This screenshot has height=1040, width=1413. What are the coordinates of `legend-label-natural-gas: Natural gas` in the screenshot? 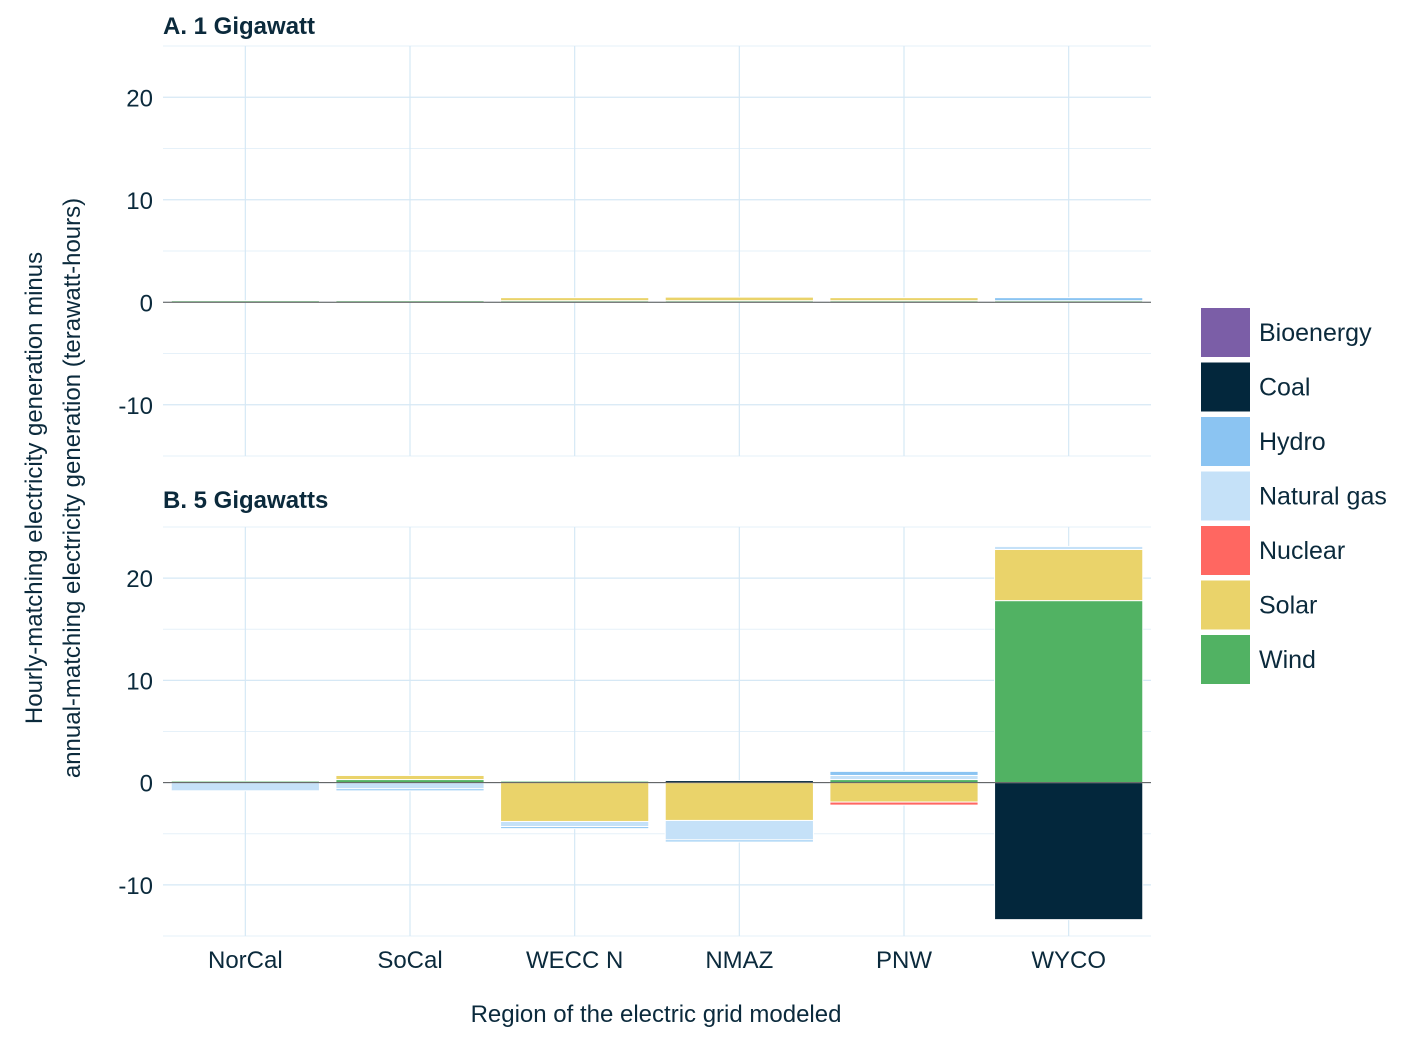 It's located at (1323, 497).